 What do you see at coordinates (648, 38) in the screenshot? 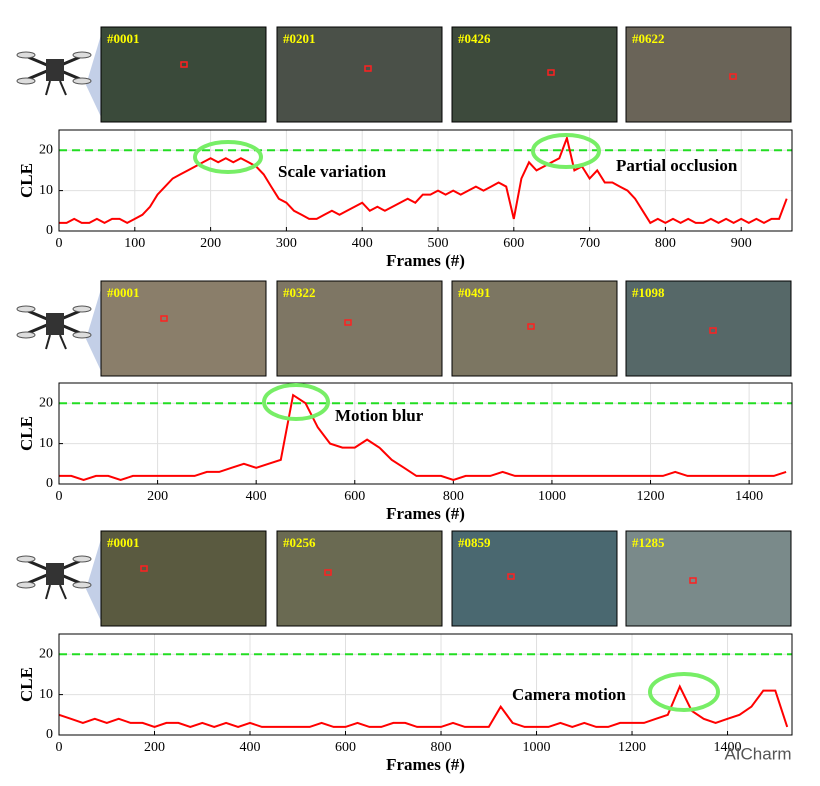
I see `frame-label: #0622` at bounding box center [648, 38].